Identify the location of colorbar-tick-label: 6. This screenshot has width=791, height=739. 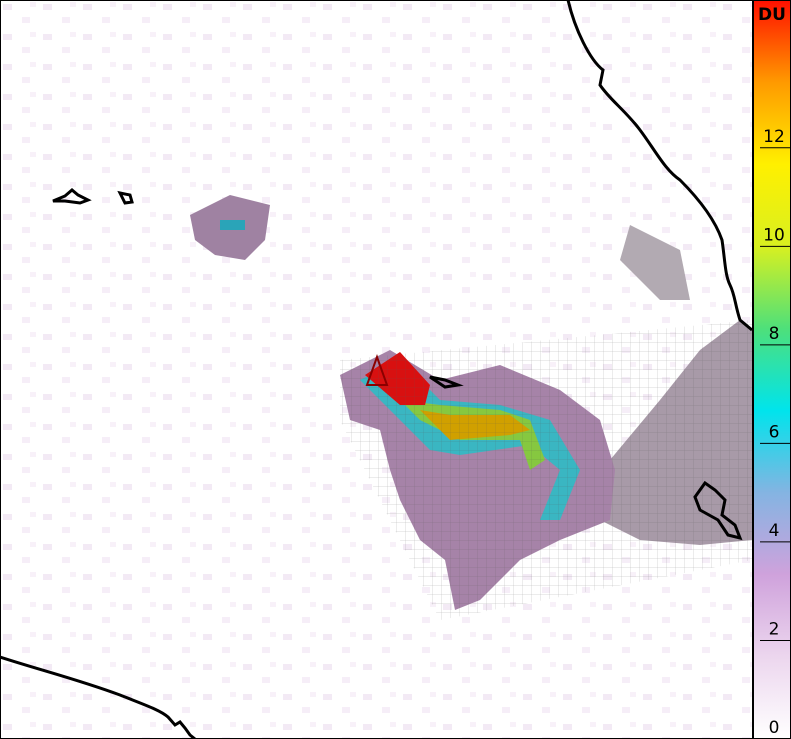
(774, 432).